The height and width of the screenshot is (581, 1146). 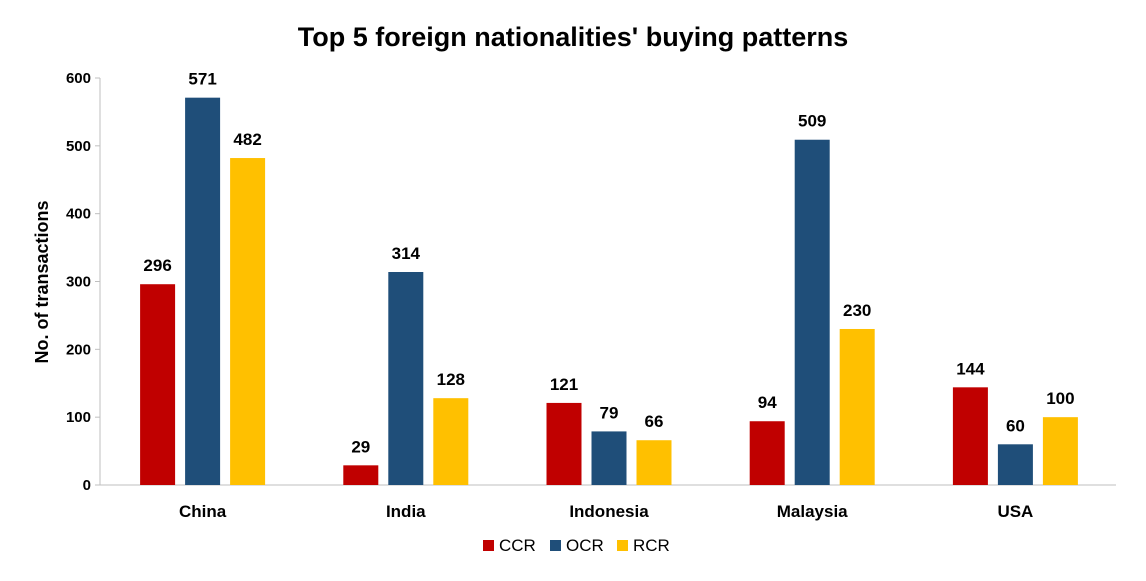 What do you see at coordinates (203, 511) in the screenshot?
I see `category-label: China` at bounding box center [203, 511].